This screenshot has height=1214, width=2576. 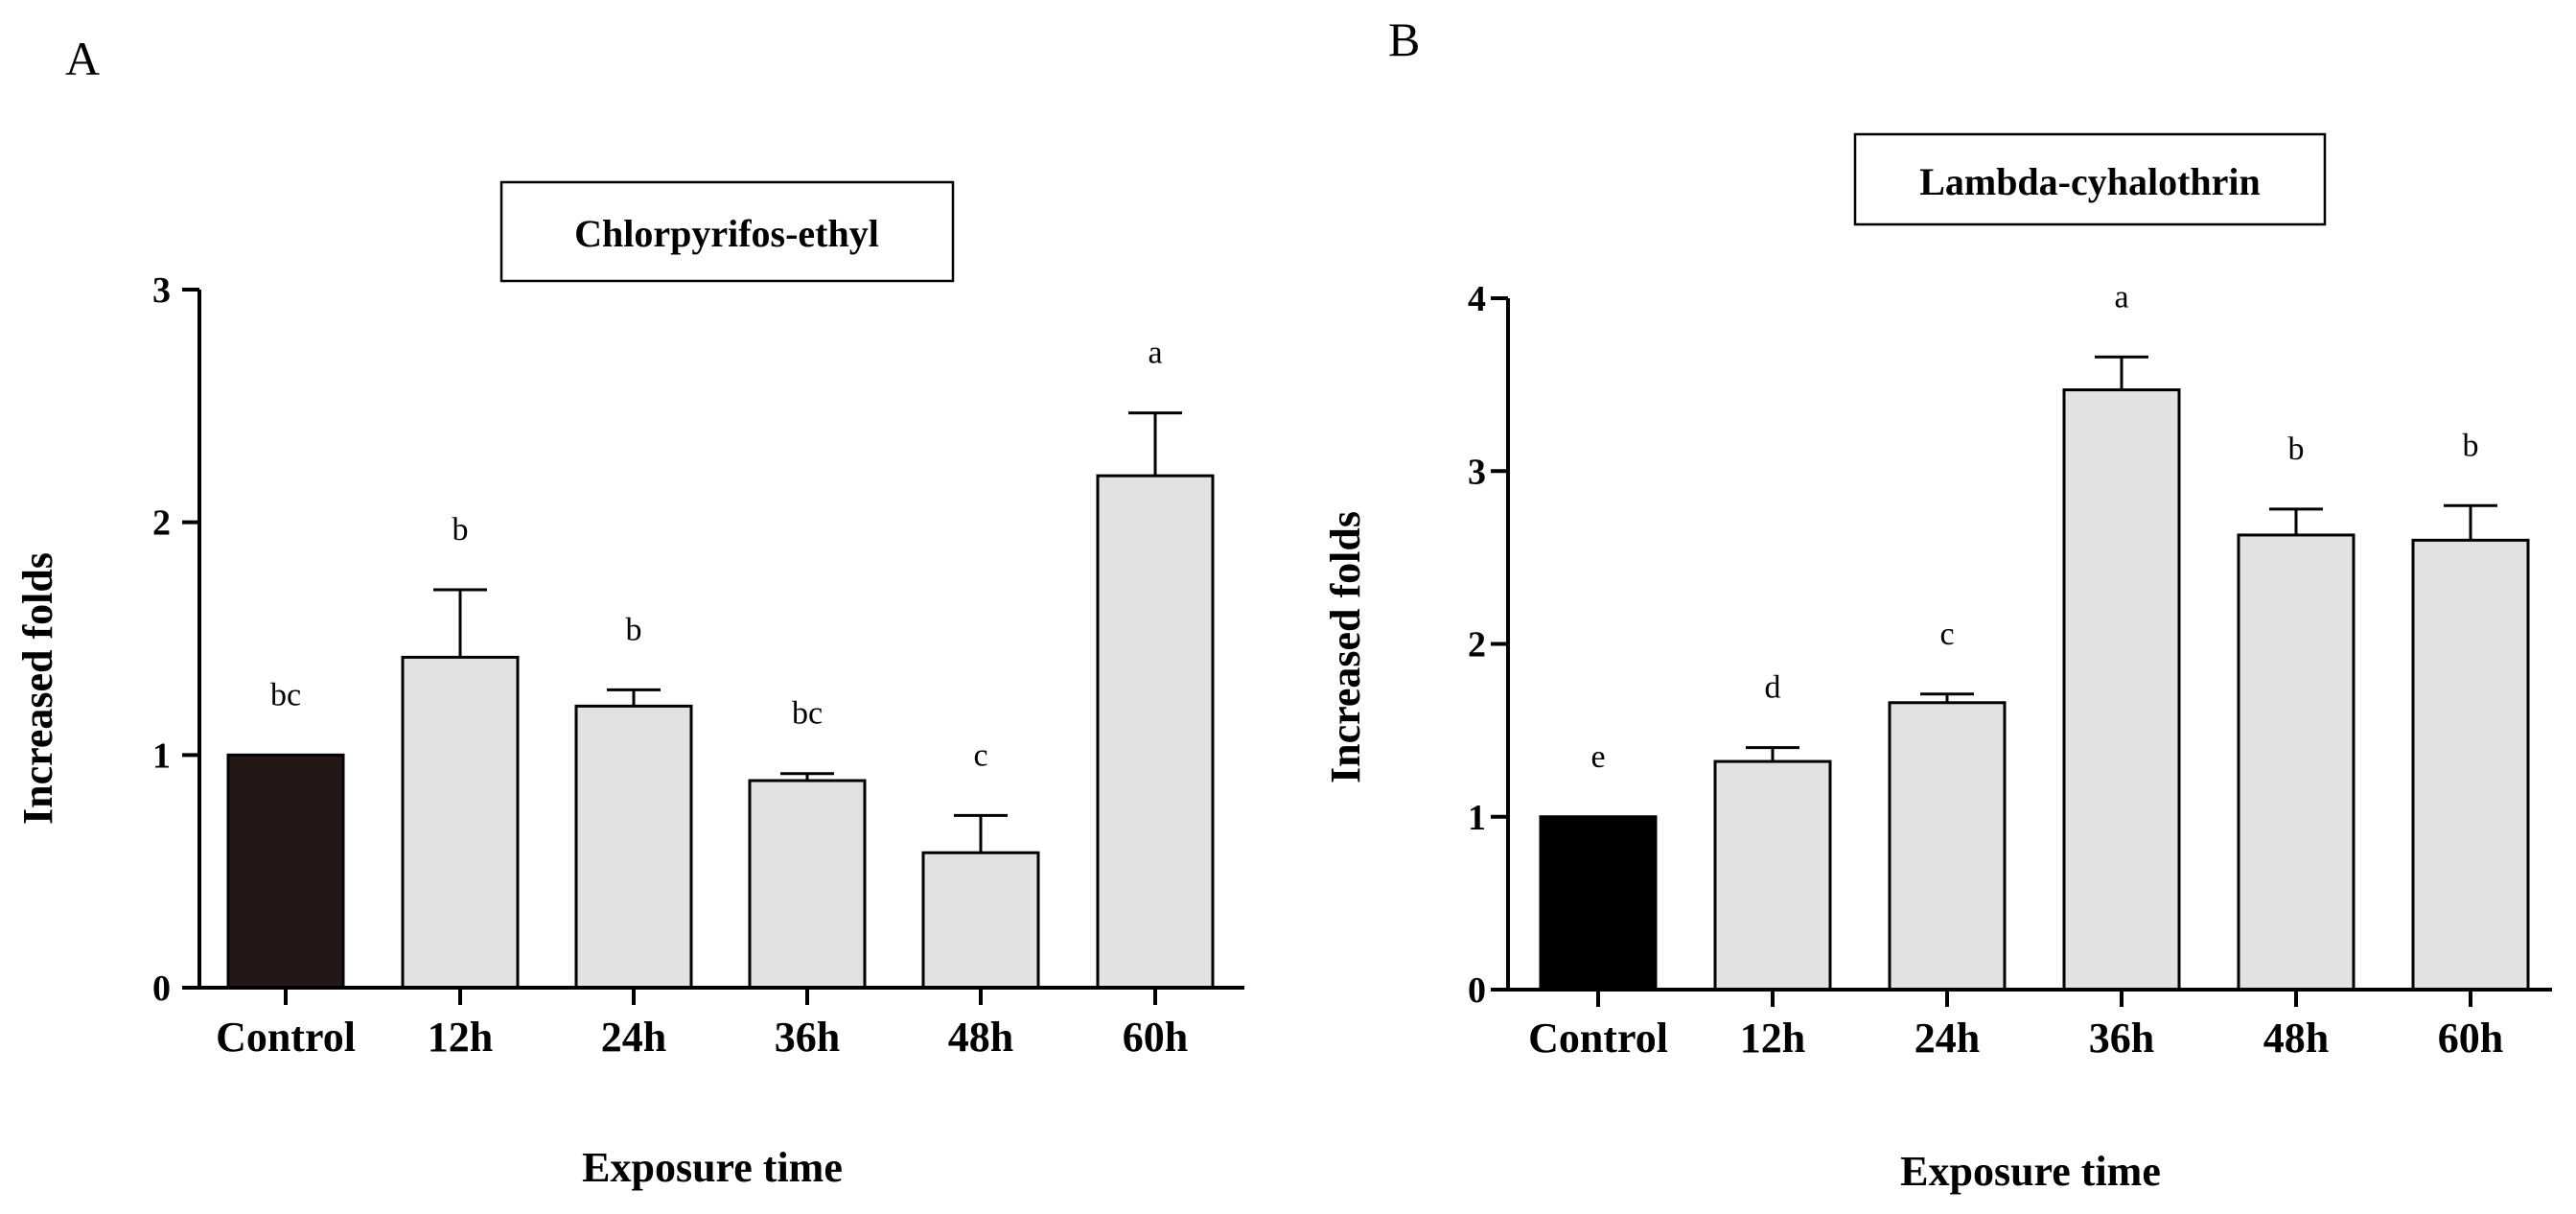 What do you see at coordinates (2471, 1038) in the screenshot?
I see `x-tick-label-b-5: 60h` at bounding box center [2471, 1038].